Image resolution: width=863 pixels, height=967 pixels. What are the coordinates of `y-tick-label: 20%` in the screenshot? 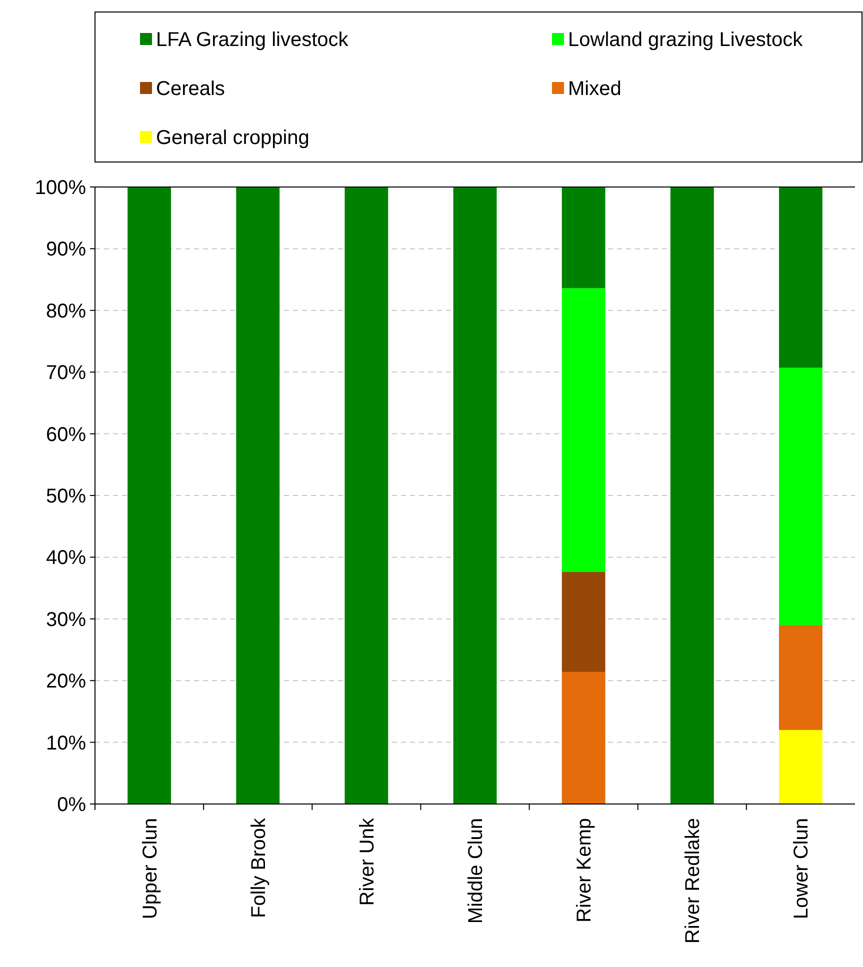 It's located at (66, 681).